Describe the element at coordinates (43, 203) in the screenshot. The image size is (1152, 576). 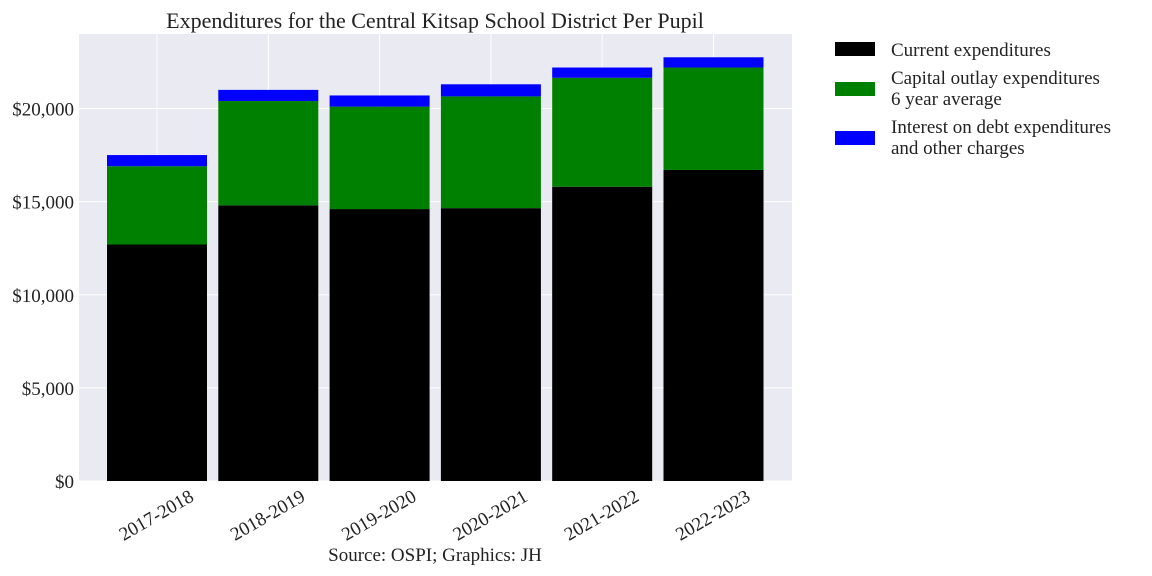
I see `y-tick-label: $15,000` at that location.